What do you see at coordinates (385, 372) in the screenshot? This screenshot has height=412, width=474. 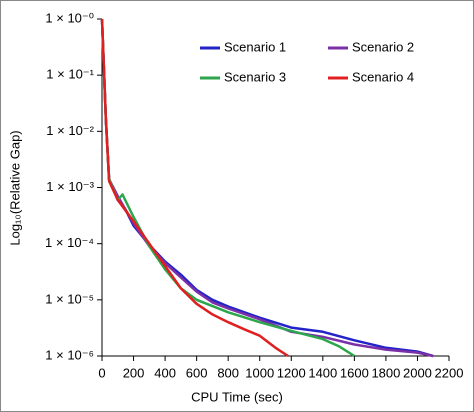 I see `x-tick-label: 1800` at bounding box center [385, 372].